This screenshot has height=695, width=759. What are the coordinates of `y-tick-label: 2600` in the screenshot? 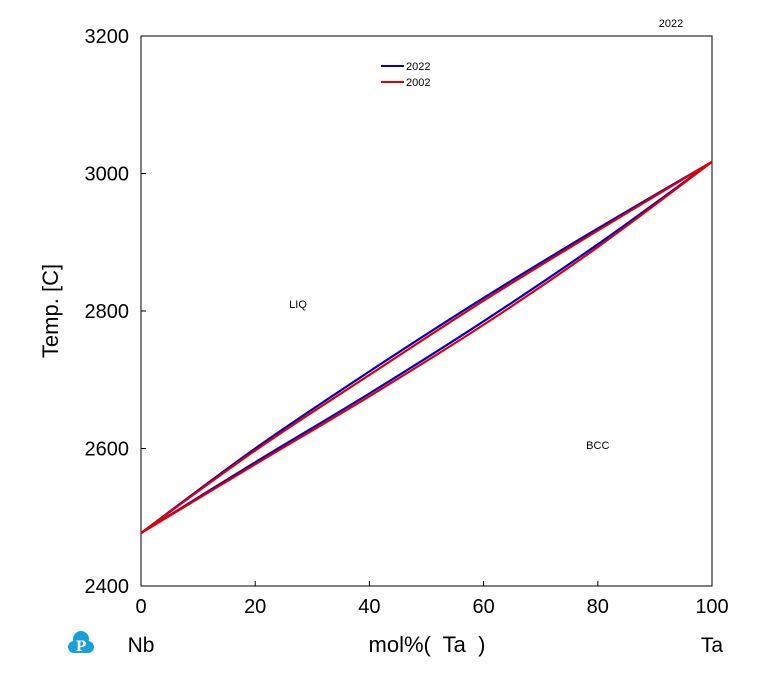 It's located at (107, 450).